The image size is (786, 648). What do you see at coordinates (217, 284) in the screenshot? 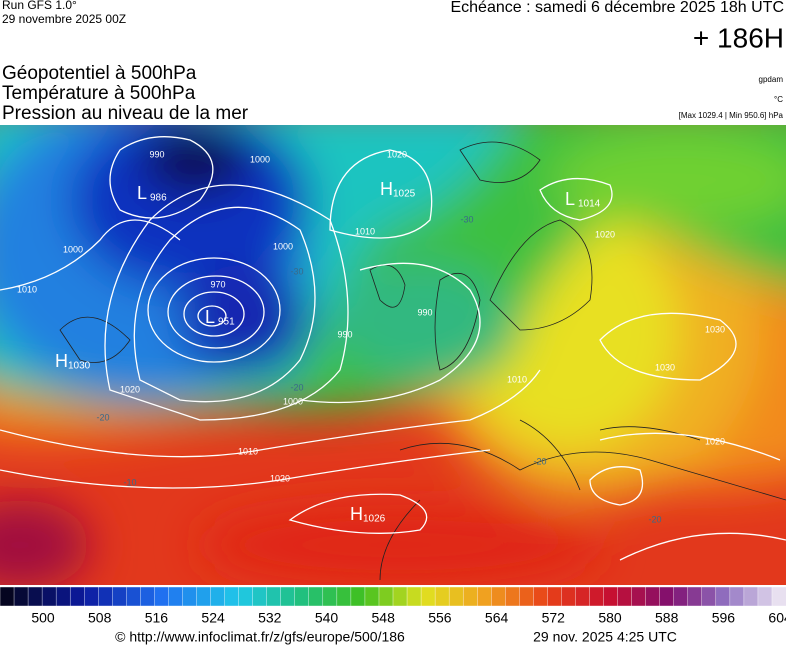
I see `isobar-label: 970` at bounding box center [217, 284].